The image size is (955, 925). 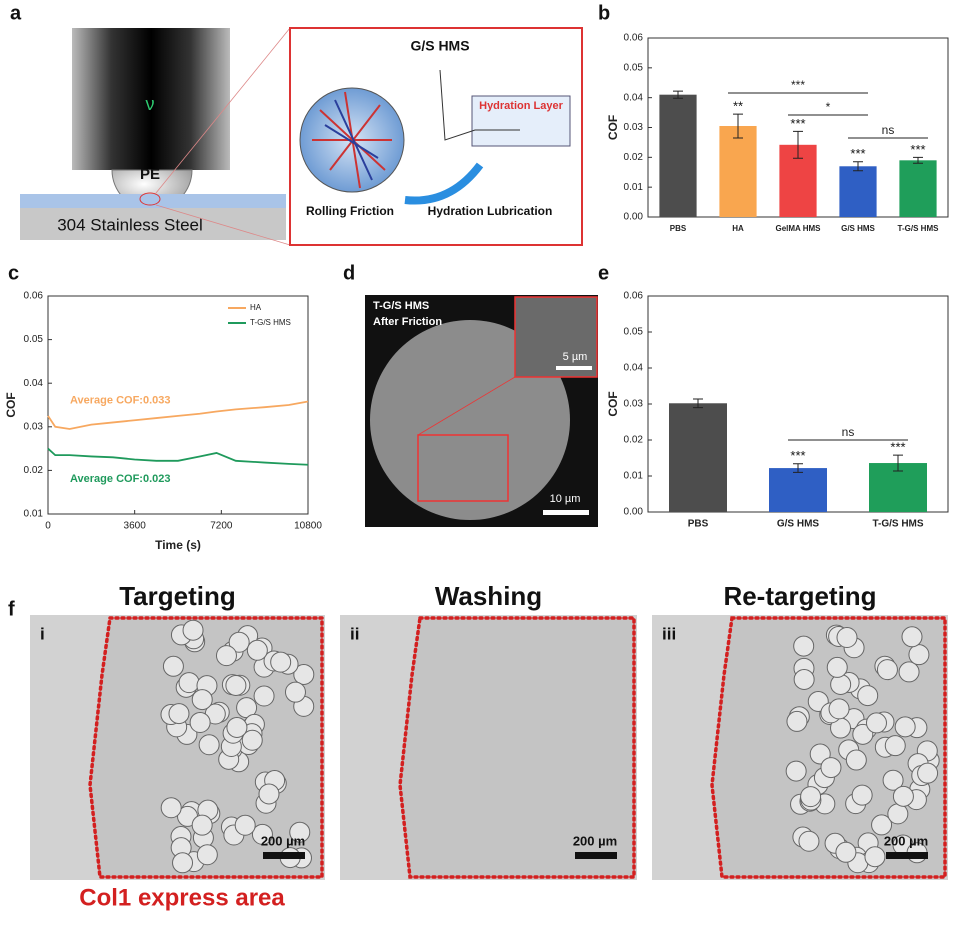 I want to click on substrate, so click(x=153, y=224).